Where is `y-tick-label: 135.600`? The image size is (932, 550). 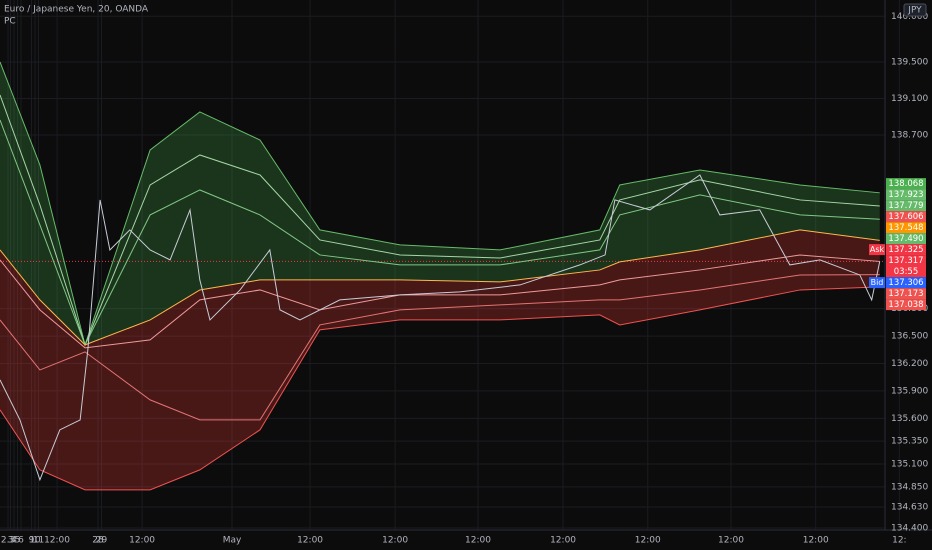
y-tick-label: 135.600 is located at coordinates (909, 419).